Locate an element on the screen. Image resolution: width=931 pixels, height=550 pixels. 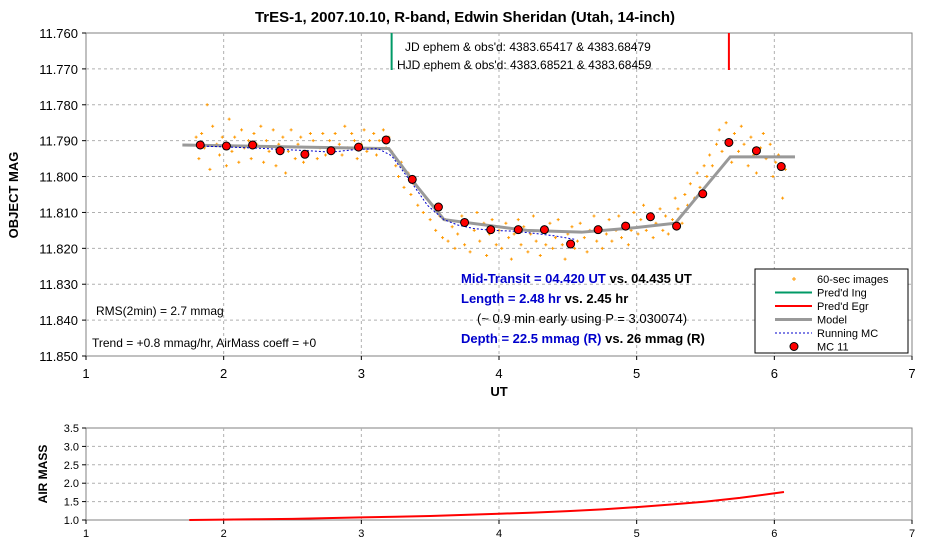
x-tick-label: 4 is located at coordinates (499, 534).